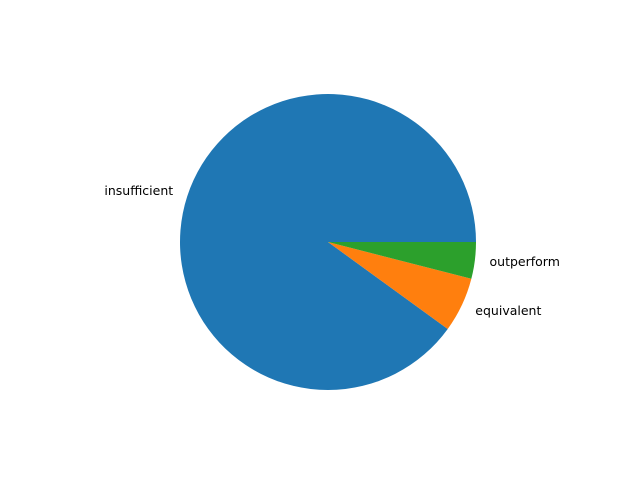 Image resolution: width=640 pixels, height=480 pixels. I want to click on pie-label-insufficient: insufficient, so click(138, 190).